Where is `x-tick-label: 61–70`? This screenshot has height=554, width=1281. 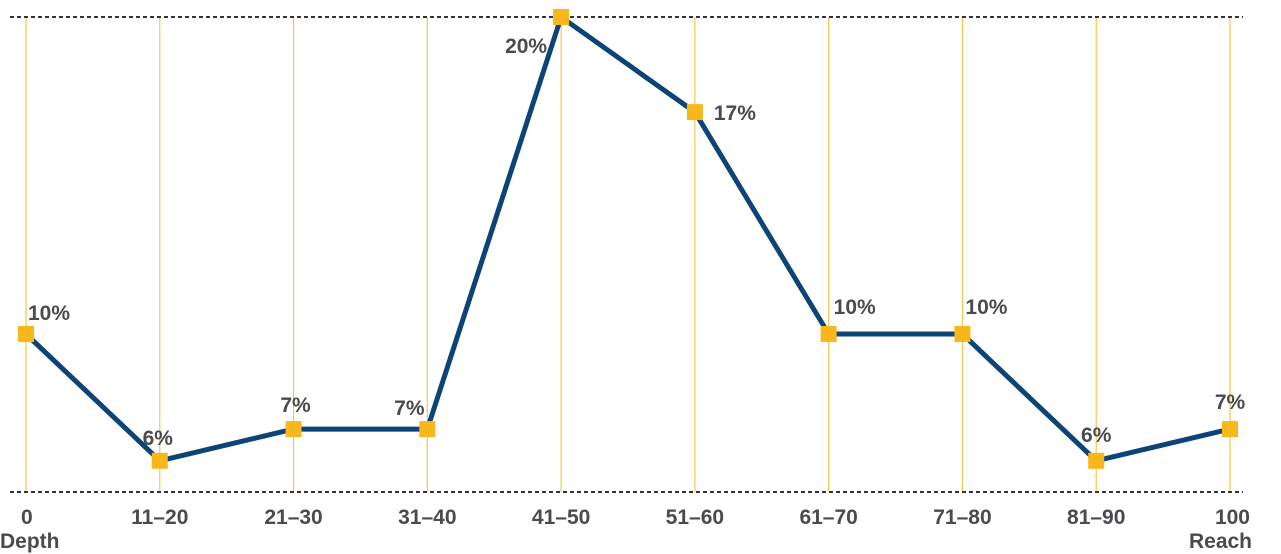
x-tick-label: 61–70 is located at coordinates (828, 517).